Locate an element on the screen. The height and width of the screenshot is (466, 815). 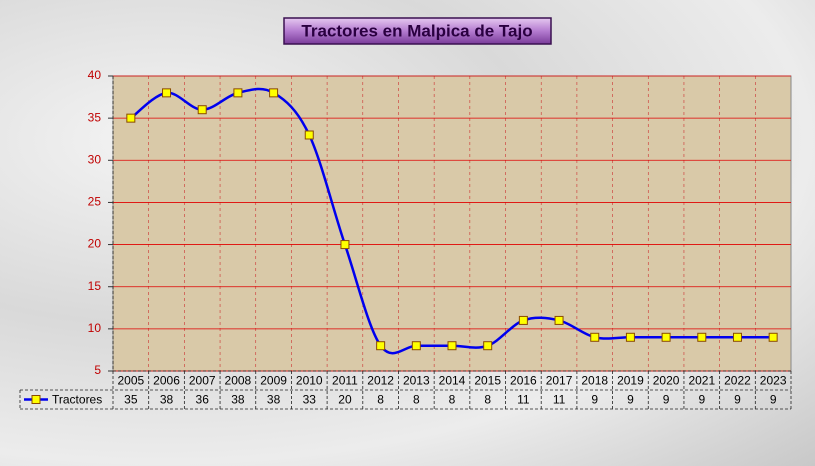
table-value: 36 is located at coordinates (203, 400).